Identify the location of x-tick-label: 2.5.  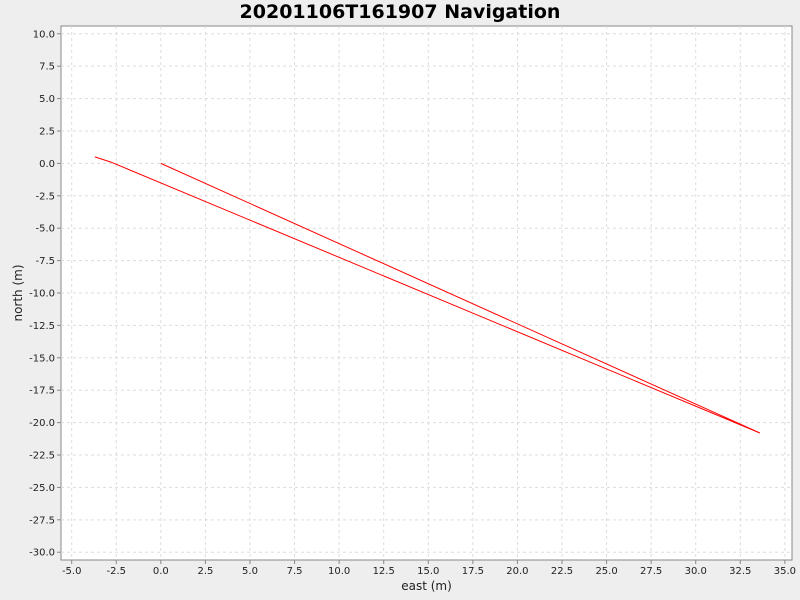
(205, 571).